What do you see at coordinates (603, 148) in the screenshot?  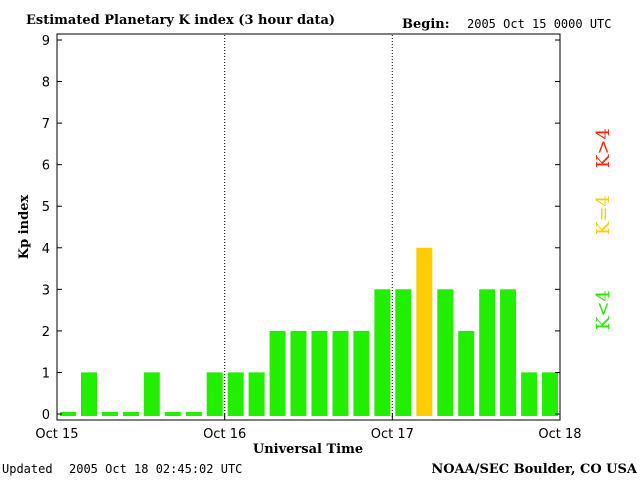 I see `legend-entry: K>4` at bounding box center [603, 148].